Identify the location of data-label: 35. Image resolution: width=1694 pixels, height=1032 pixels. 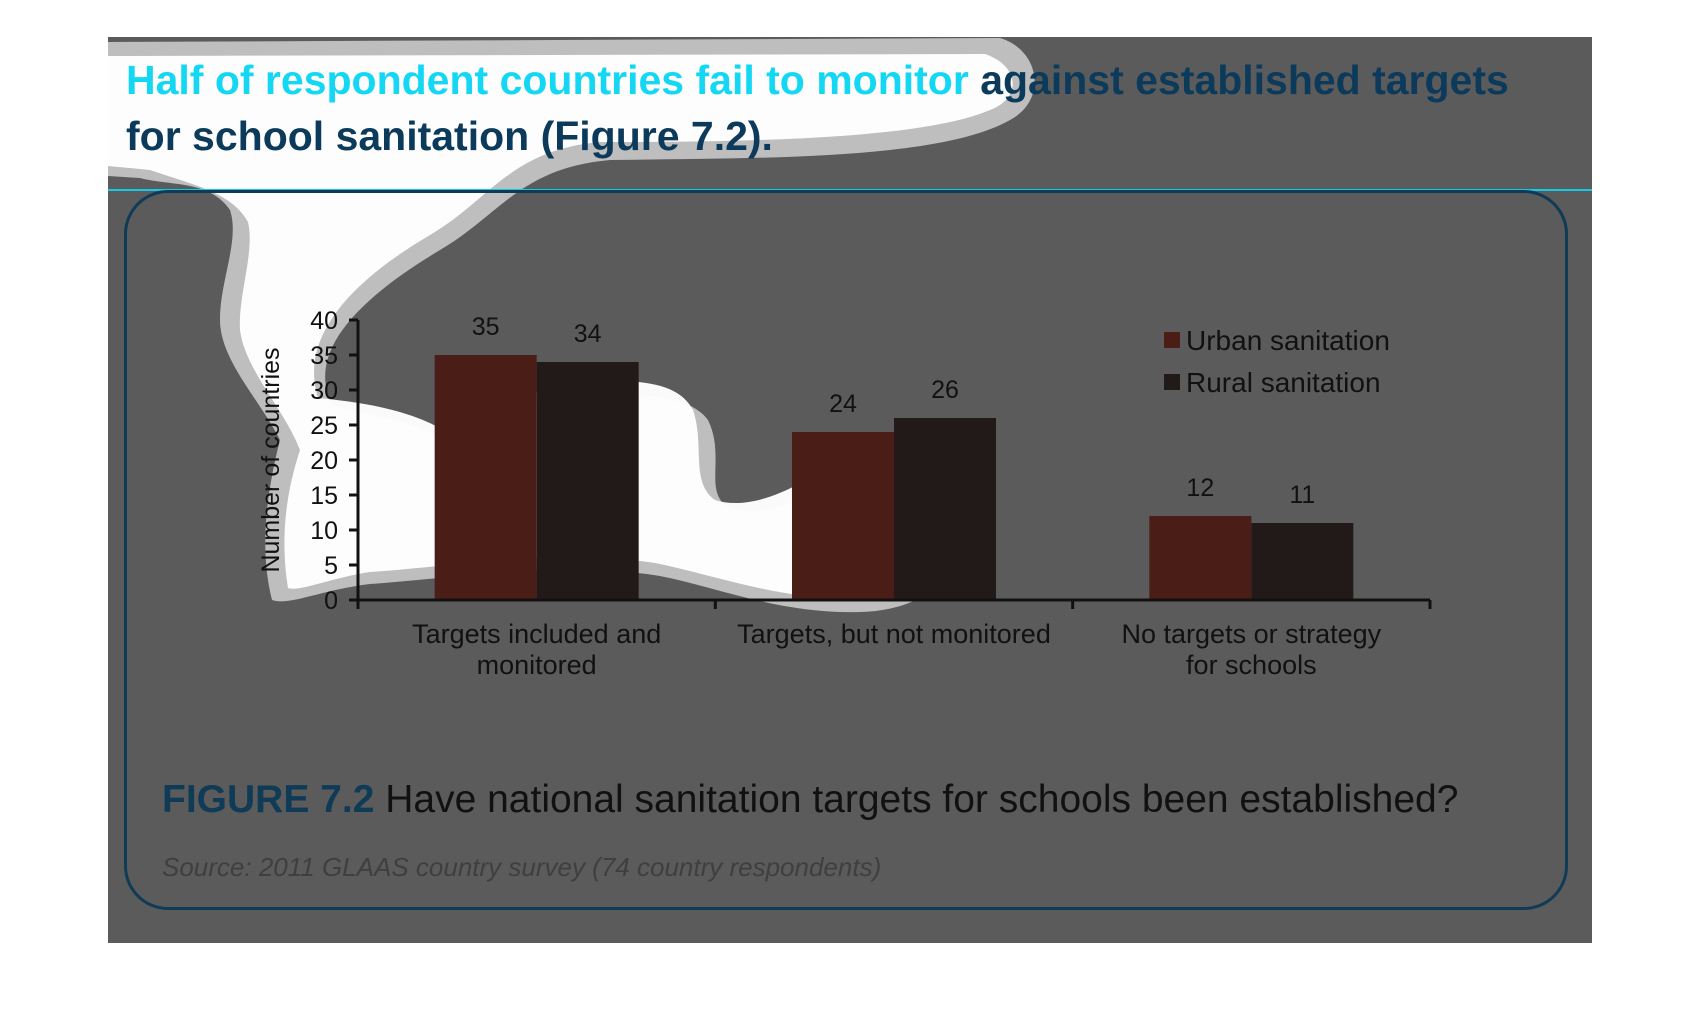
(486, 327).